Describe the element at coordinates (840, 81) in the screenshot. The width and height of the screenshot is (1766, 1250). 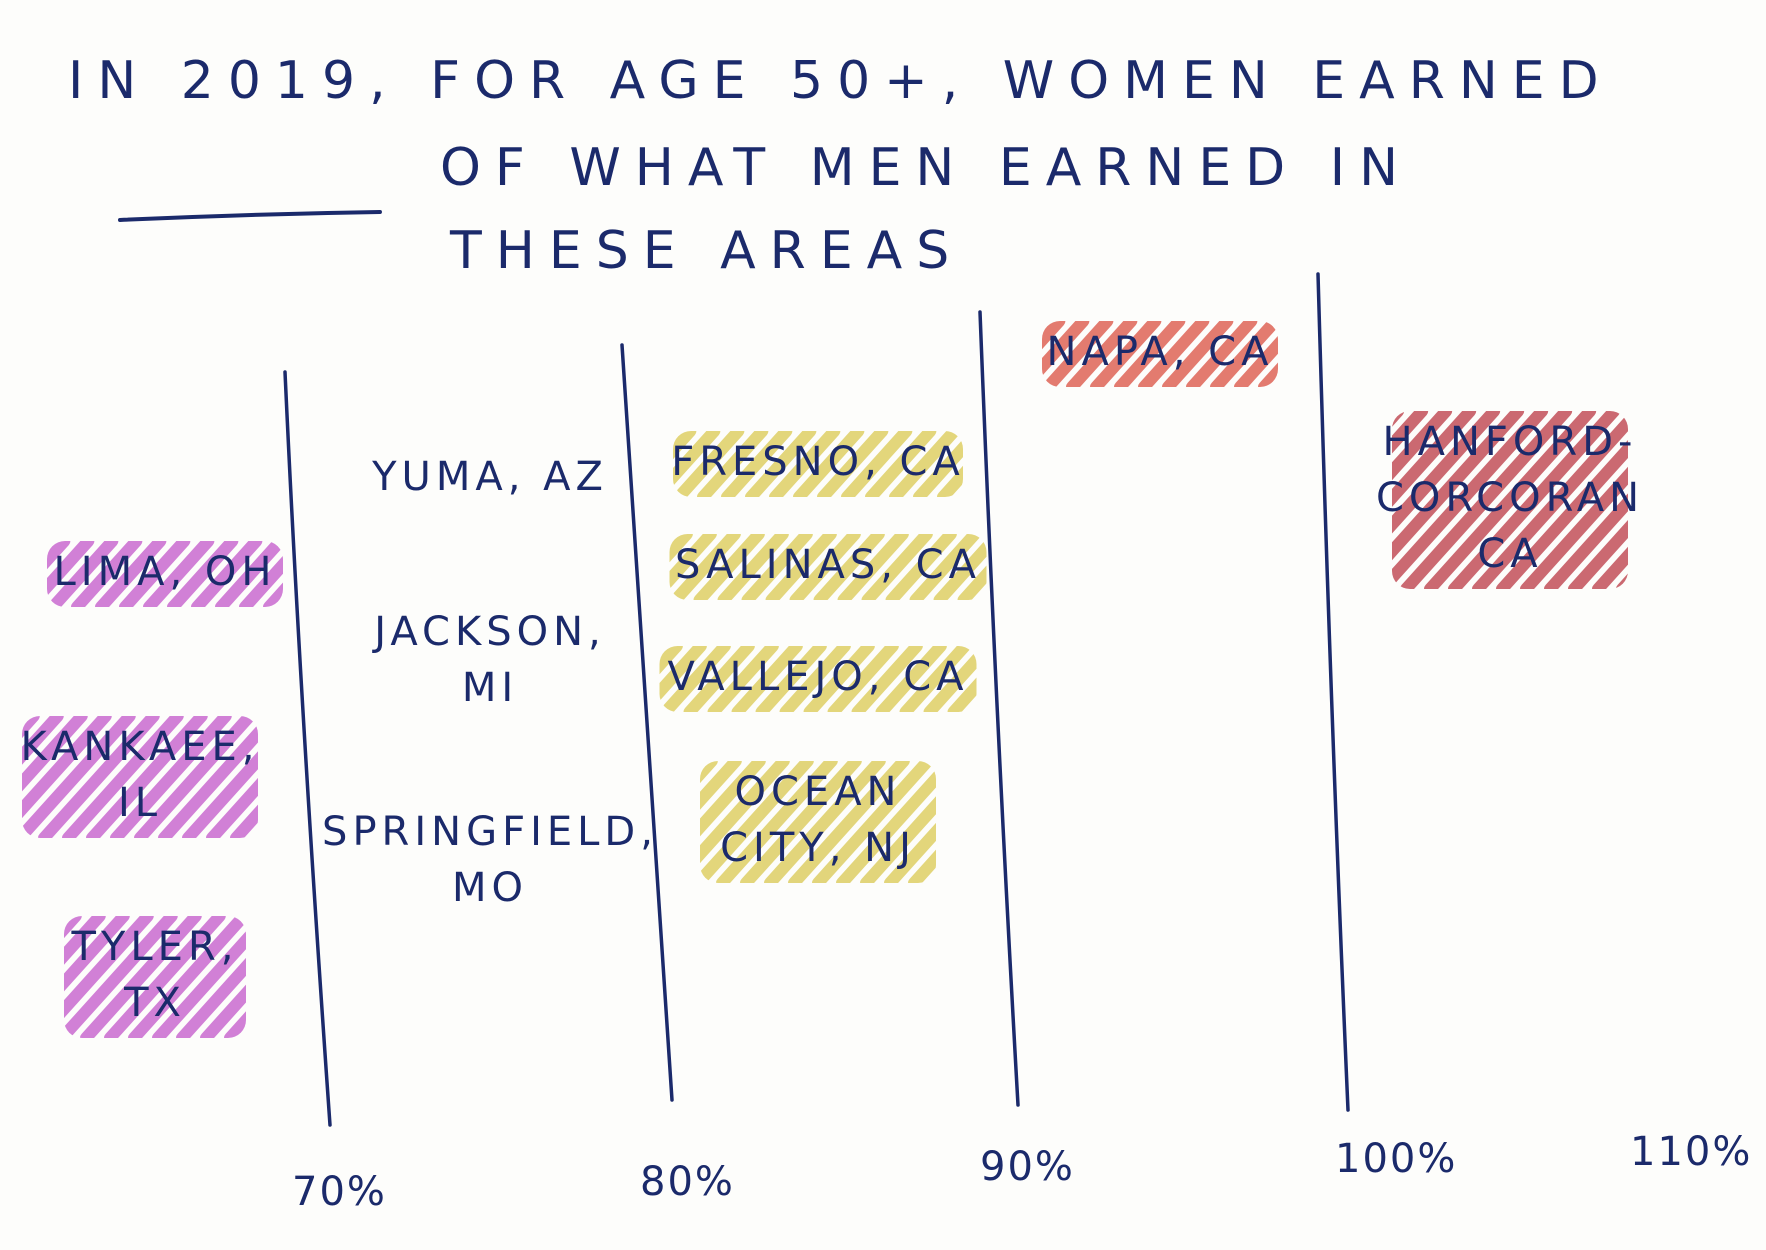
I see `title-line-1: IN 2019, FOR AGE 50+, WOMEN EARNED` at that location.